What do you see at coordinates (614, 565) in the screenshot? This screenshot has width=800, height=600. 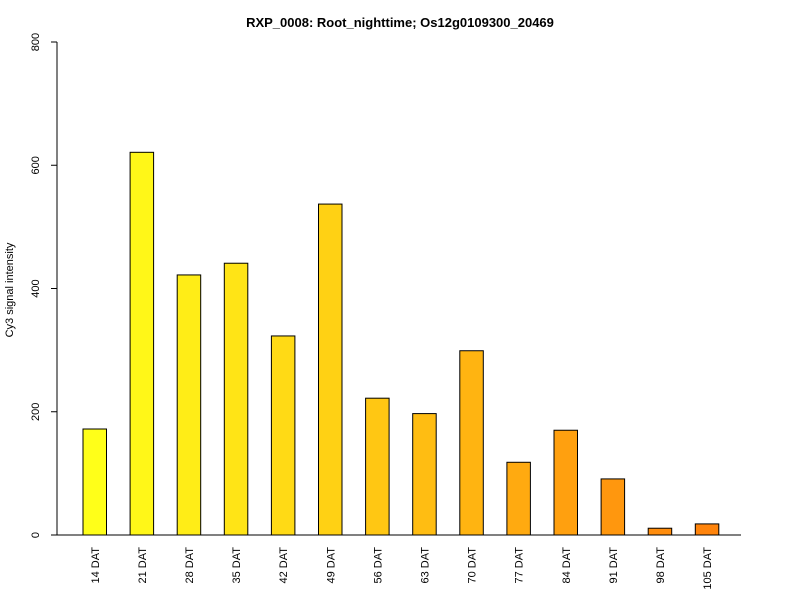 I see `x-axis-tick-label: 91 DAT` at bounding box center [614, 565].